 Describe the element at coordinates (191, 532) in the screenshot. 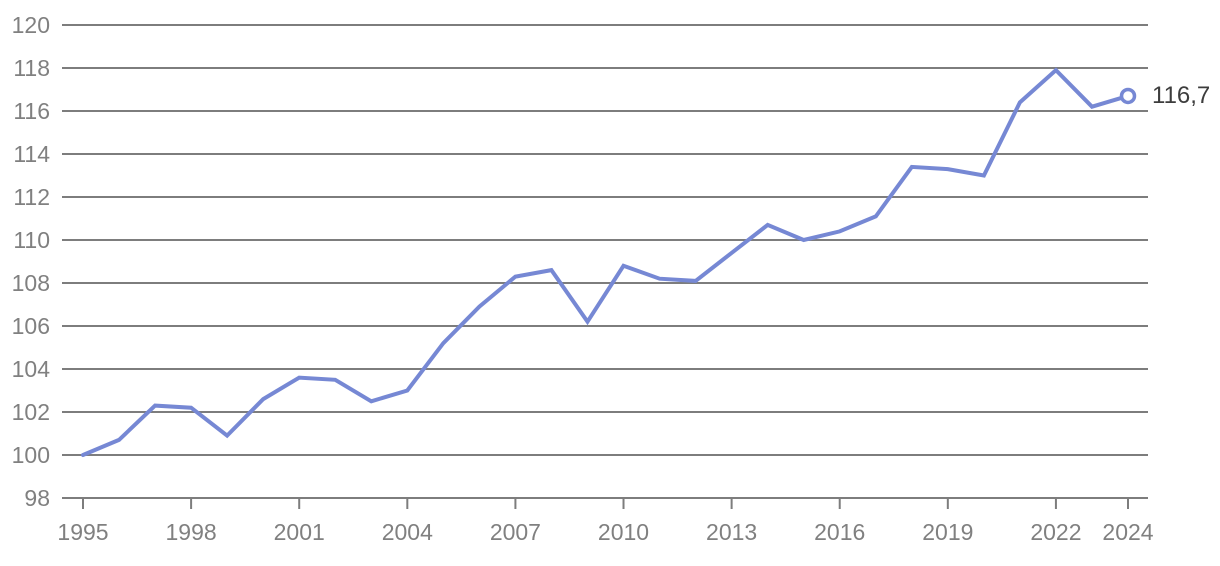

I see `x-tick-label: 1998` at that location.